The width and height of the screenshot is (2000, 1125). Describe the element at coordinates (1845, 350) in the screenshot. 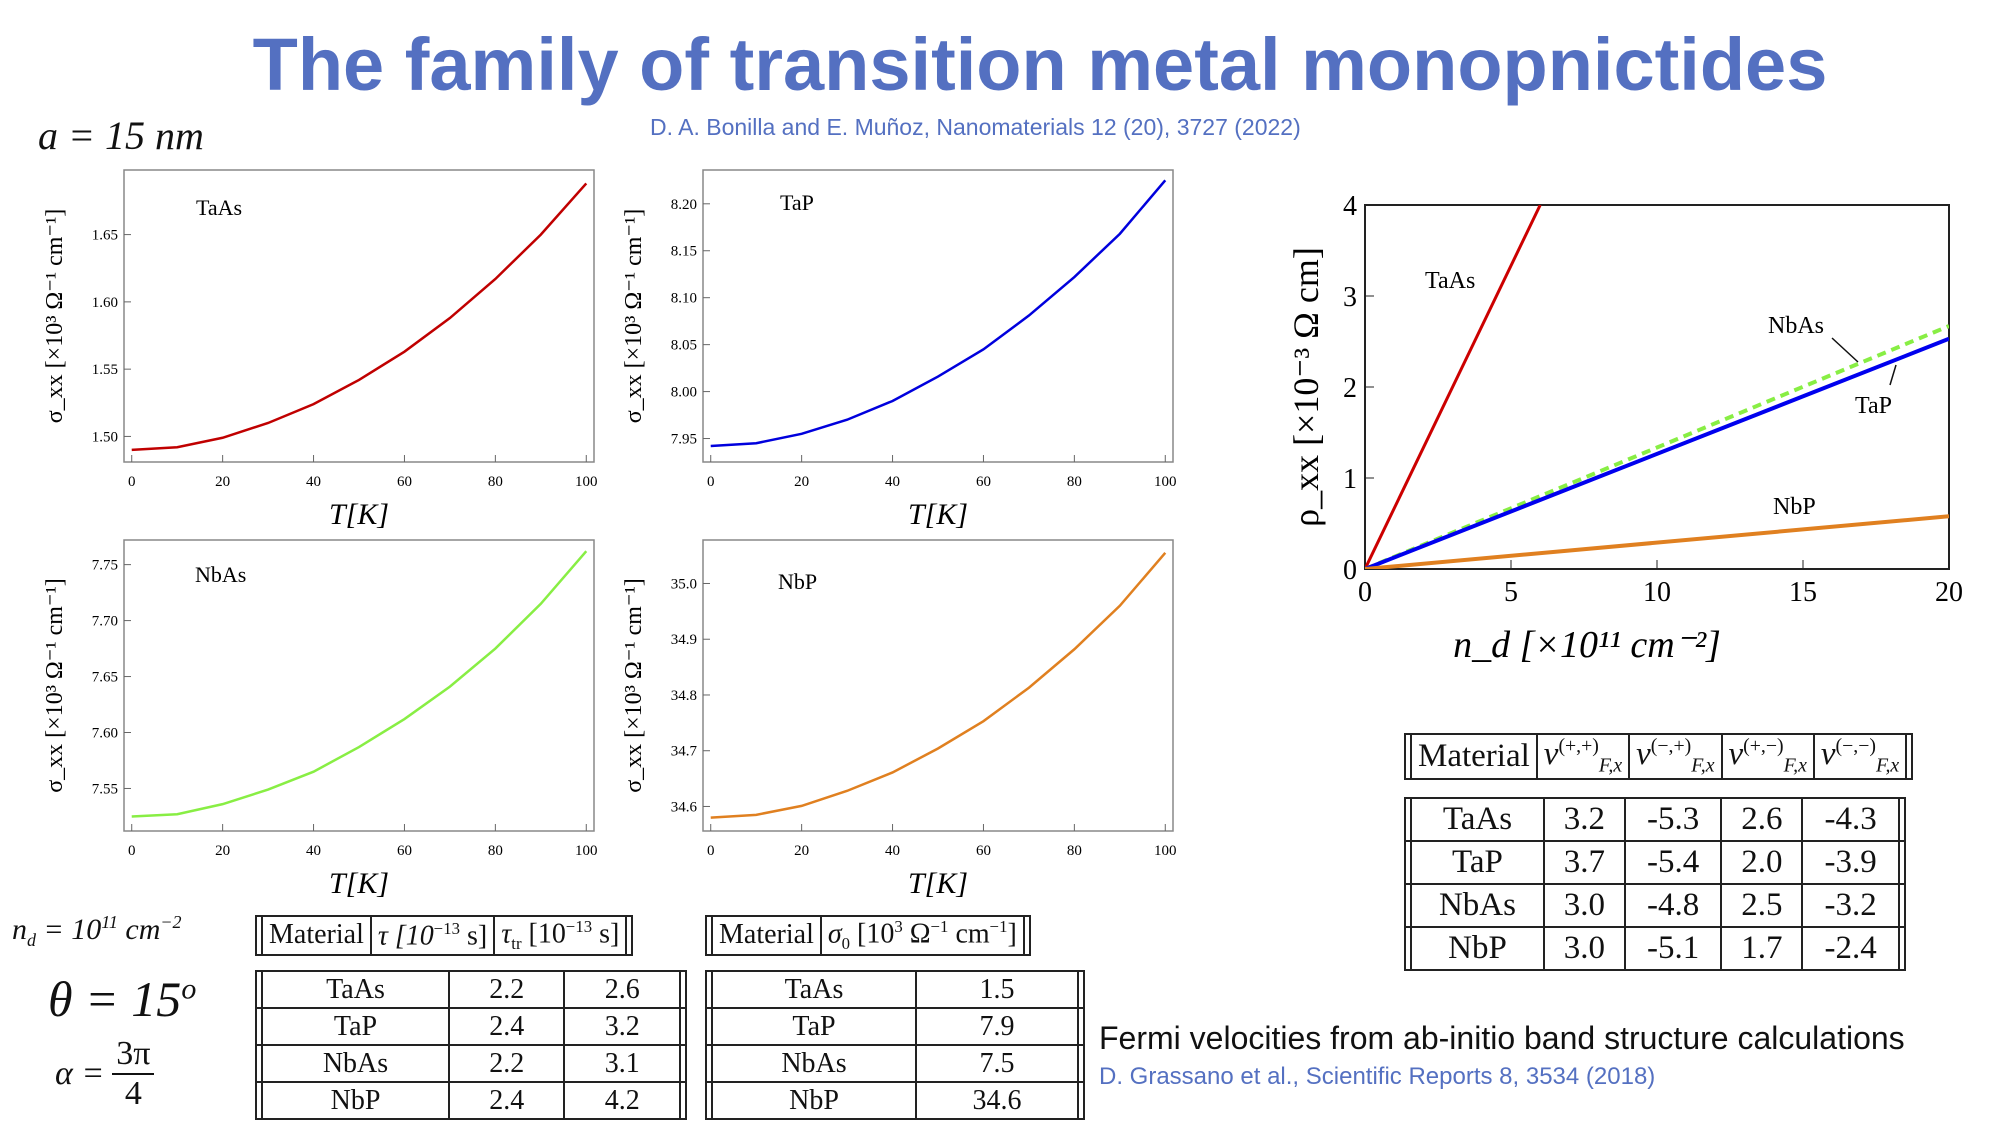

I see `nbas-arrow-icon` at that location.